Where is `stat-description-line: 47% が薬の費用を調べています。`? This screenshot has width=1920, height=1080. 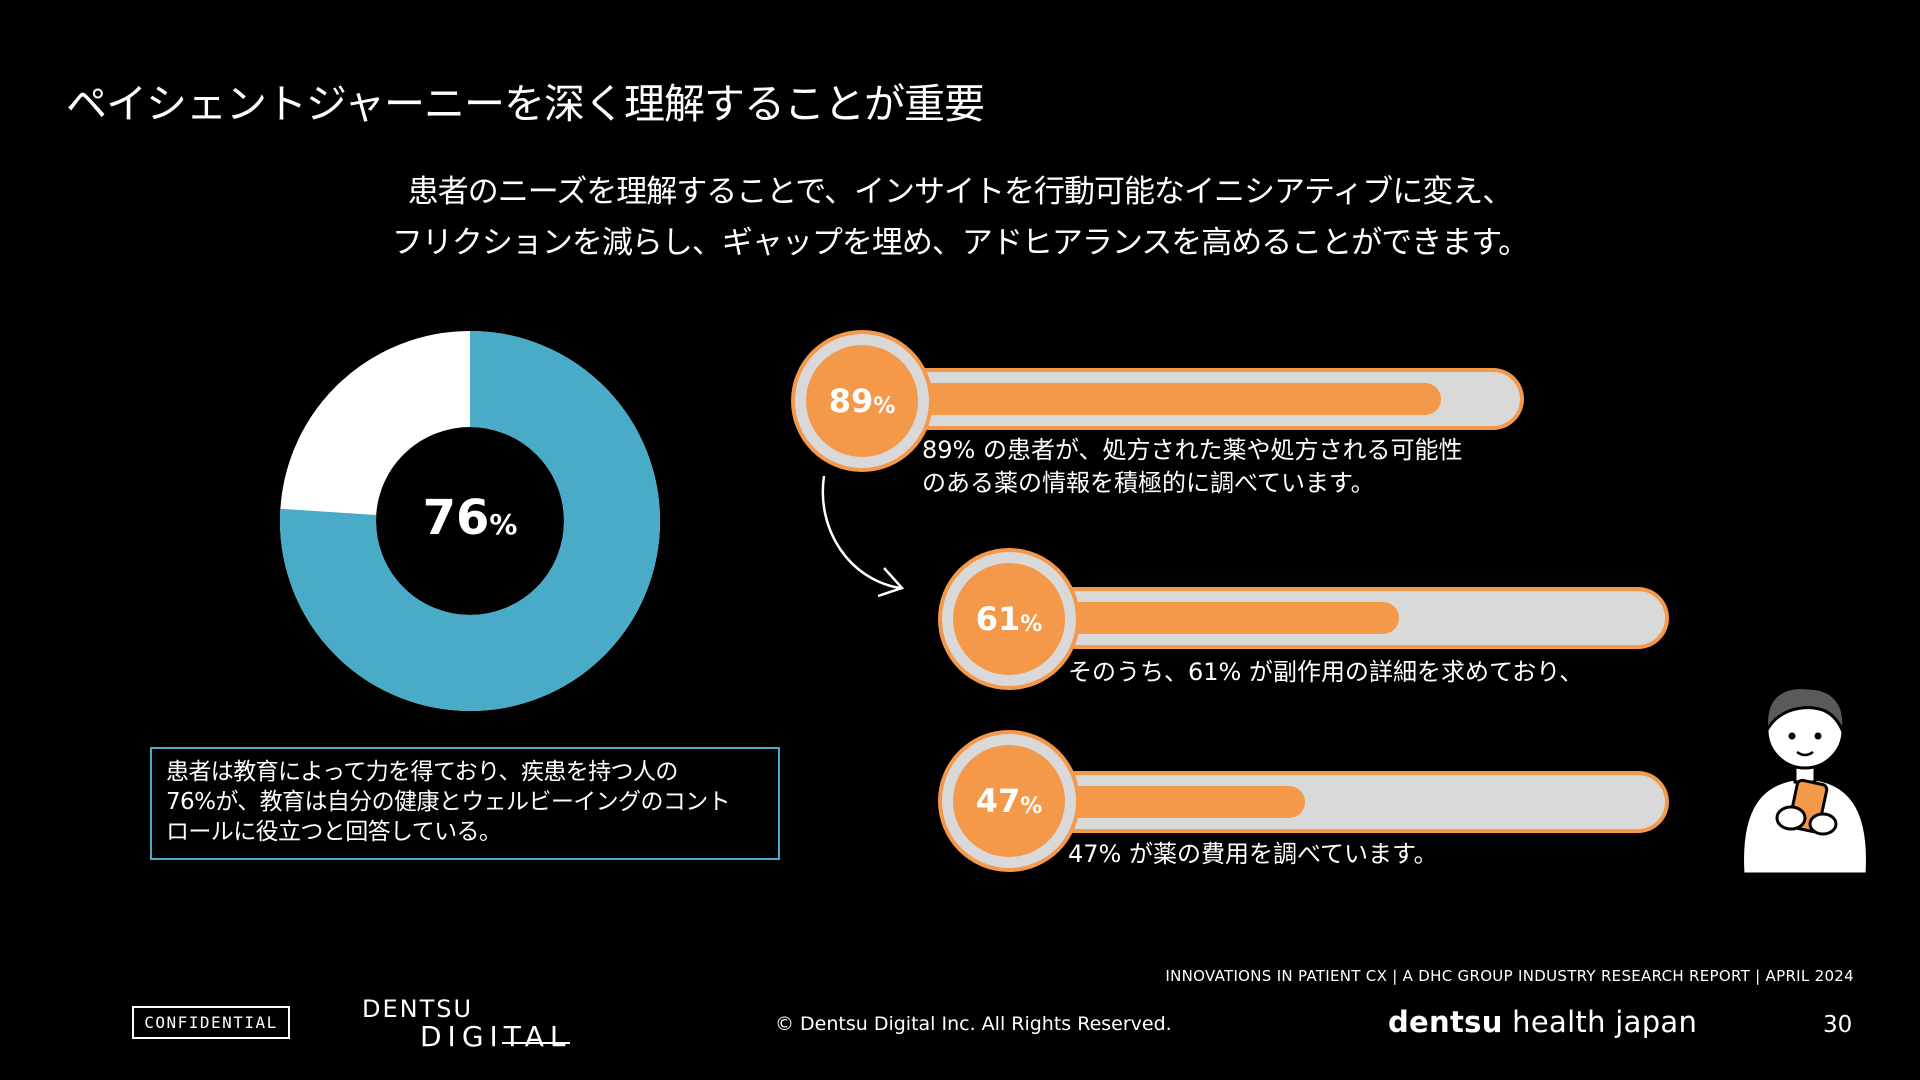
stat-description-line: 47% が薬の費用を調べています。 is located at coordinates (1253, 854).